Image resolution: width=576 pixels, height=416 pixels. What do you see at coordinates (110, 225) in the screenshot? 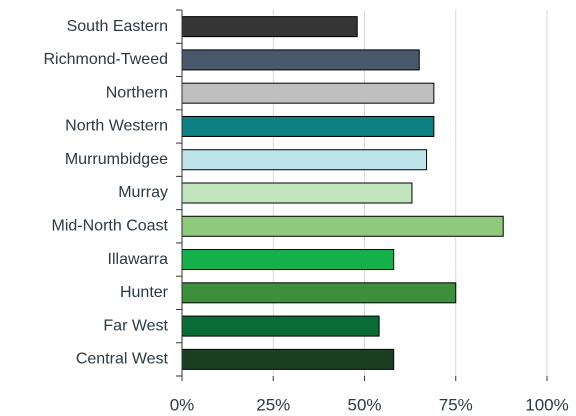
I see `y-tick-label: Mid-North Coast` at bounding box center [110, 225].